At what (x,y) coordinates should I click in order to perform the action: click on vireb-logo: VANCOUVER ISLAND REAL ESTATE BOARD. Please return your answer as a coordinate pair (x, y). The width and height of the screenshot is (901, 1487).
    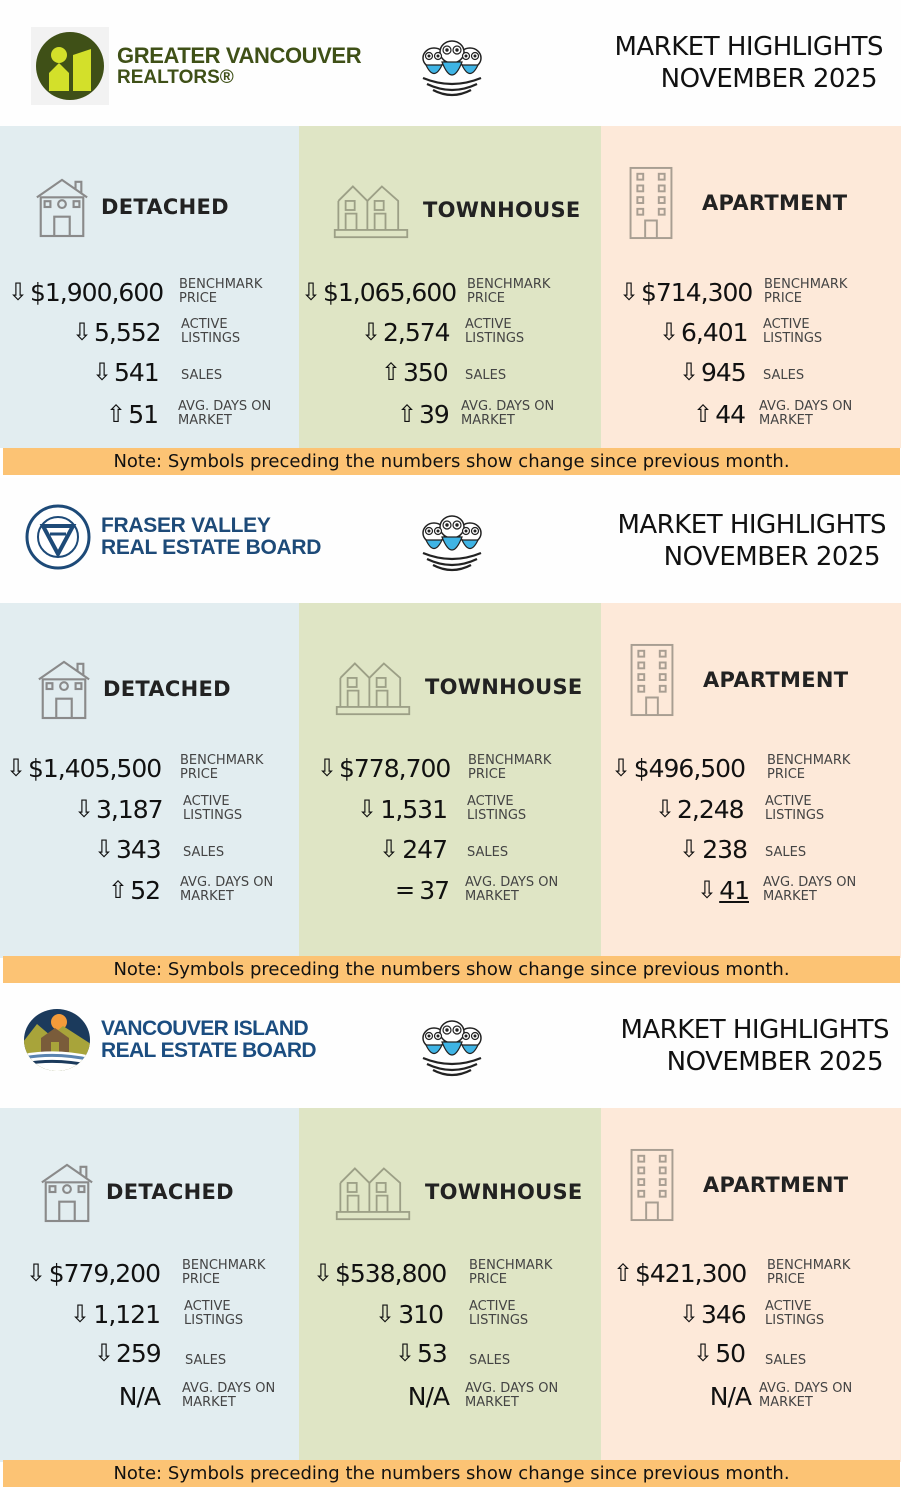
    Looking at the image, I should click on (170, 1040).